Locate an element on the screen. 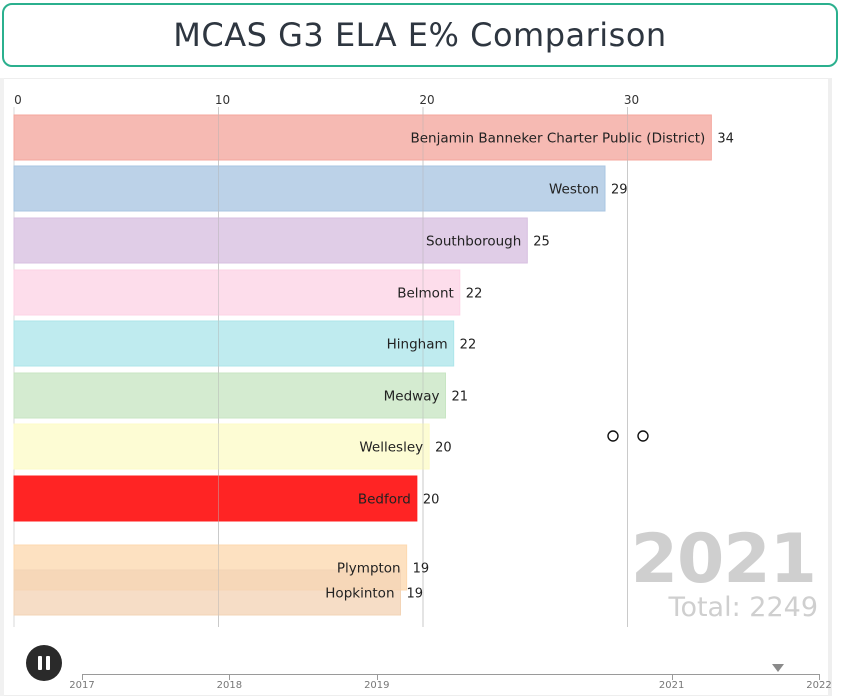  total-label: Total: 2249 is located at coordinates (743, 607).